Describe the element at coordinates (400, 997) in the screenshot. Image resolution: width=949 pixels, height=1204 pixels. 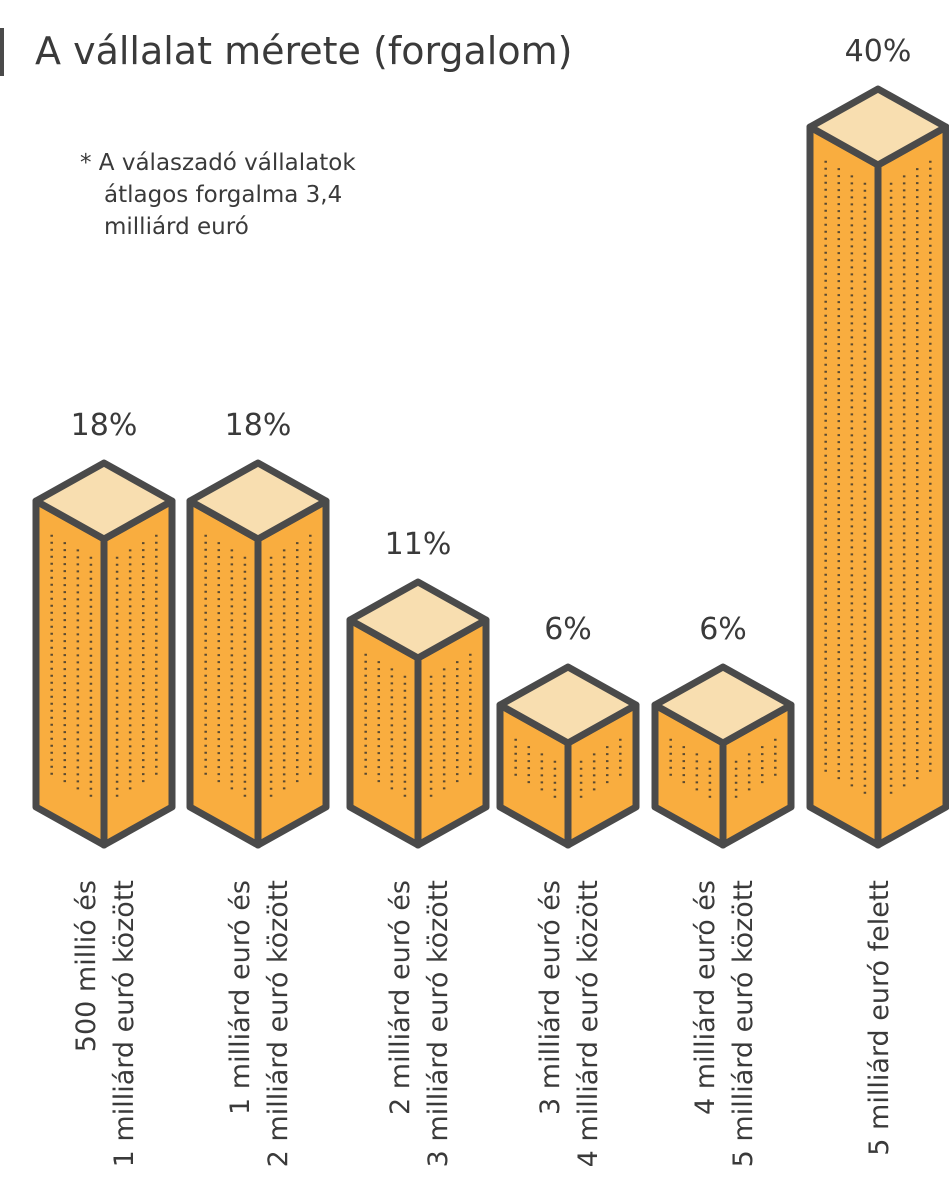
I see `category-label: 2 milliárd euró és` at that location.